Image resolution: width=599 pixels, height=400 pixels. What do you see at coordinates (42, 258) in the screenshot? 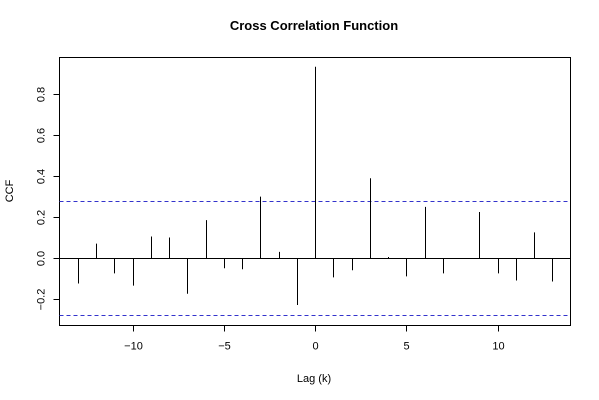
I see `y-tick-label: 0.0` at bounding box center [42, 258].